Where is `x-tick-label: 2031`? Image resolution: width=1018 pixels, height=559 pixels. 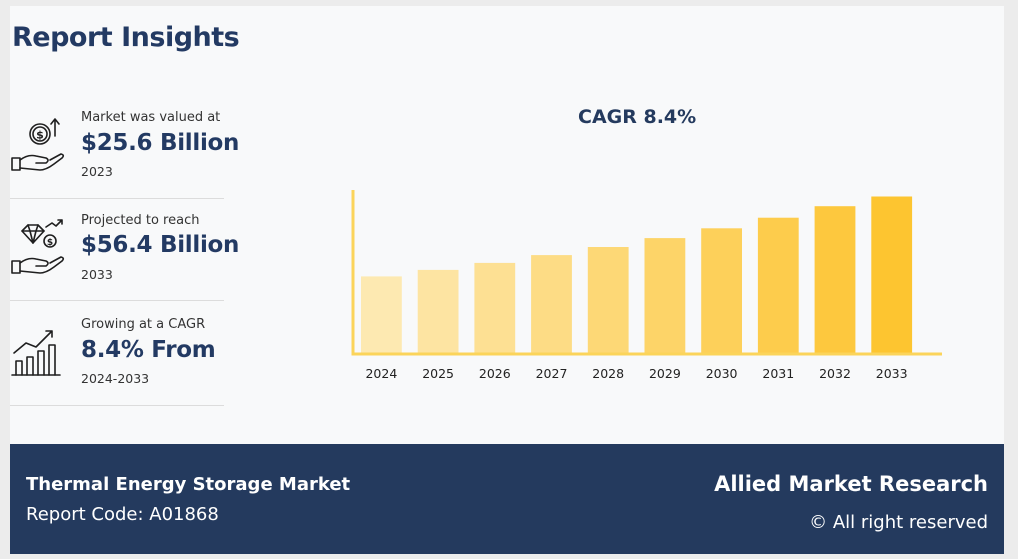
x-tick-label: 2031 is located at coordinates (778, 373).